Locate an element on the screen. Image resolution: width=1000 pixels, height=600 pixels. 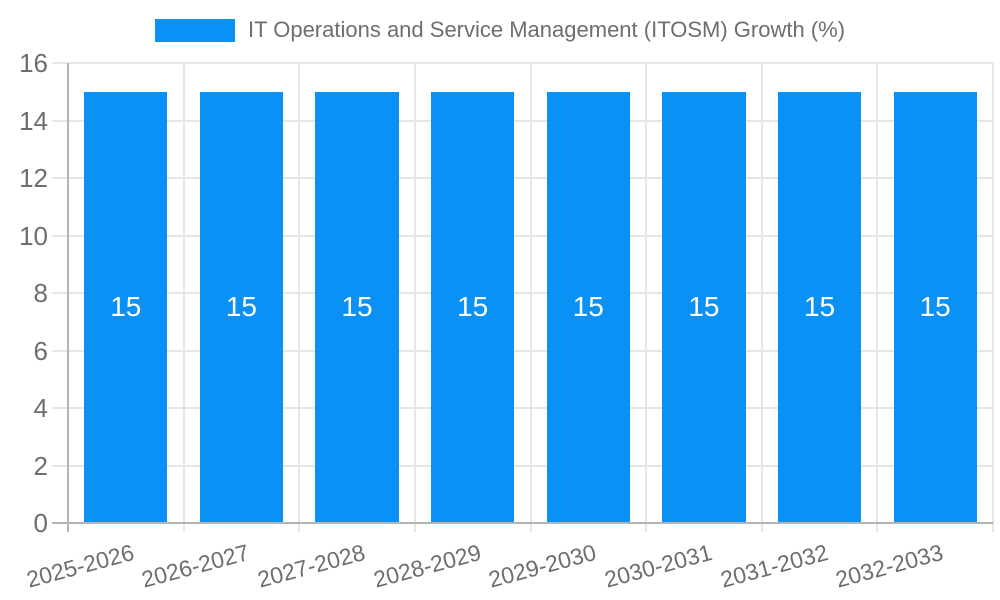
x-axis-tick-label-text: 2030-2031 is located at coordinates (658, 566).